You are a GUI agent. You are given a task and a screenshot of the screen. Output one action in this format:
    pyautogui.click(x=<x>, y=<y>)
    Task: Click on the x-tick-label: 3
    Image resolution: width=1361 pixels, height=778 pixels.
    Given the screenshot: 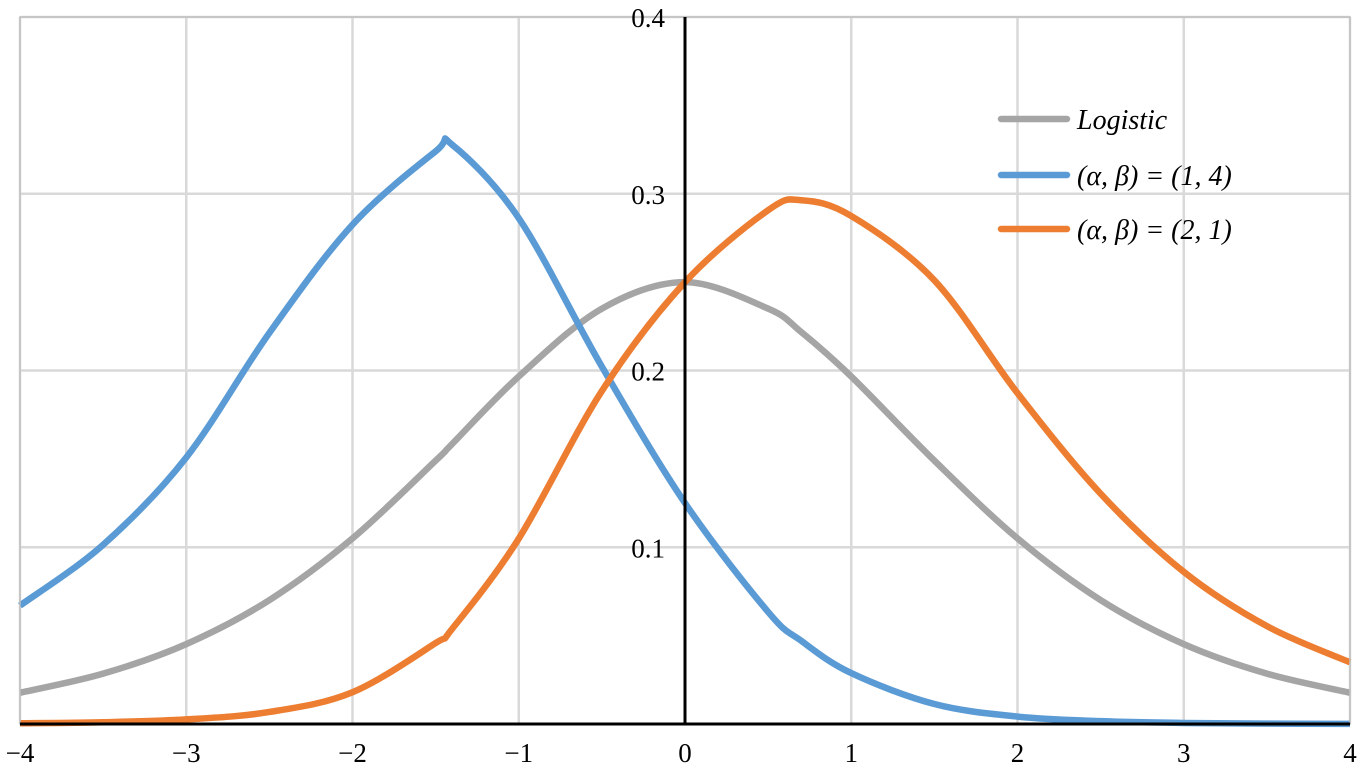 What is the action you would take?
    pyautogui.click(x=1184, y=753)
    